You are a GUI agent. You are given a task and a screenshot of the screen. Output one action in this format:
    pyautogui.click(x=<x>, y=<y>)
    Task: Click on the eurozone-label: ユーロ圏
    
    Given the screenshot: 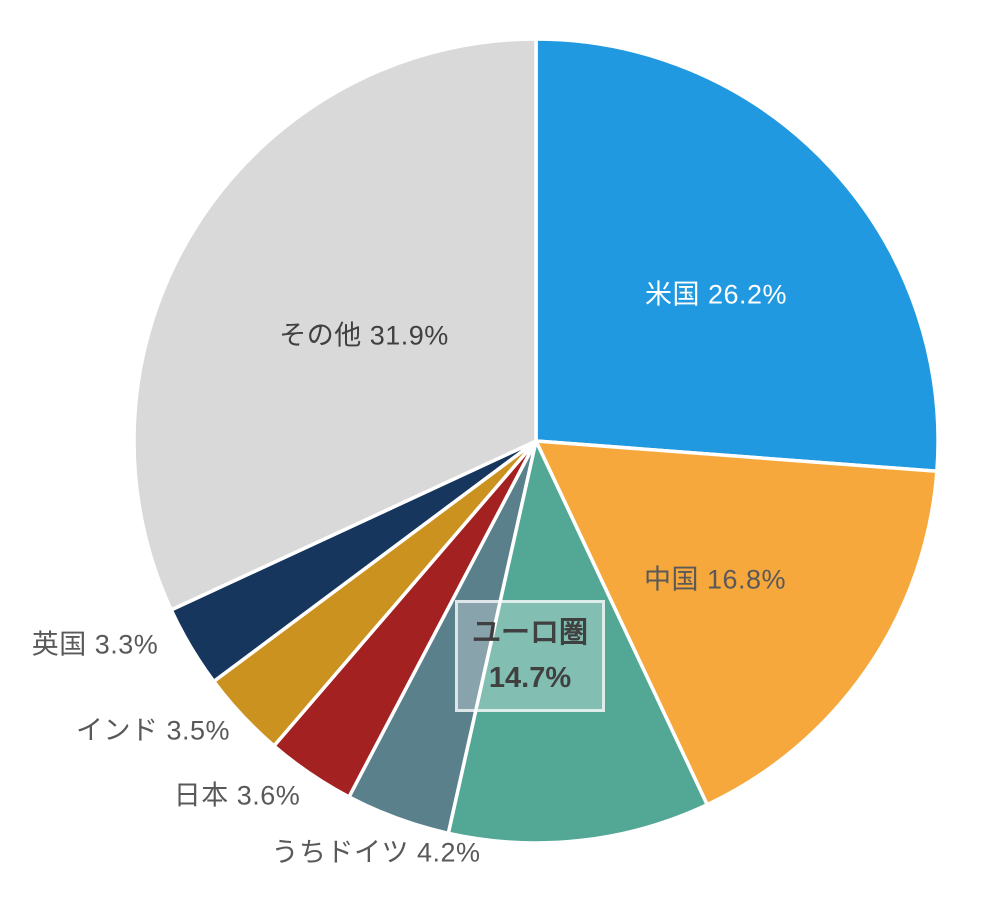 What is the action you would take?
    pyautogui.click(x=529, y=633)
    